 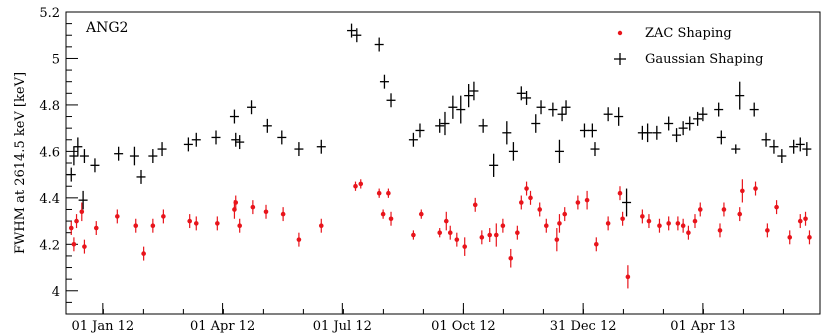 I want to click on y-tick-label: 4.8, so click(x=49, y=106).